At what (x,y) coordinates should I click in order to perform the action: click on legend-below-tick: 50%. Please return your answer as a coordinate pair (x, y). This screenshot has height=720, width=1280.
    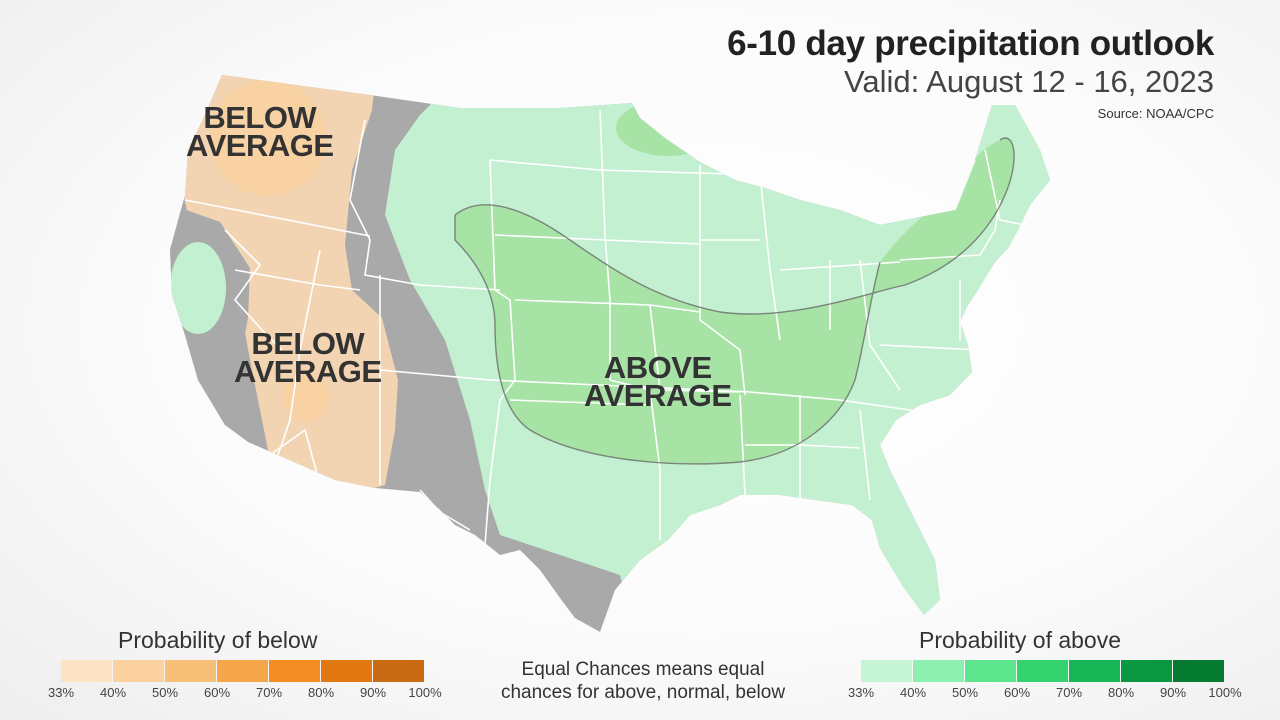
    Looking at the image, I should click on (165, 692).